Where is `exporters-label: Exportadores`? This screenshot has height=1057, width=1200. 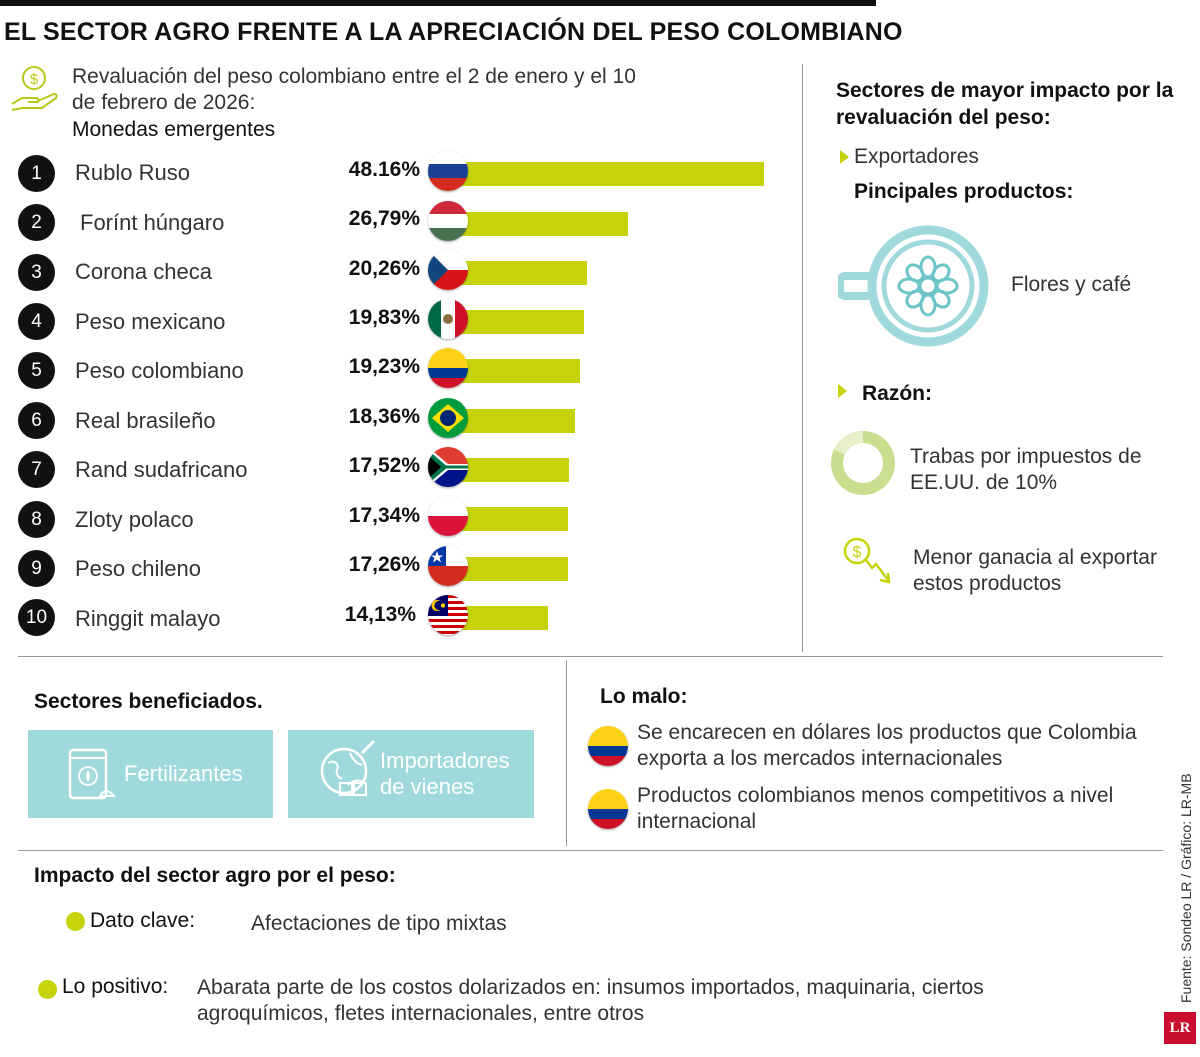
exporters-label: Exportadores is located at coordinates (916, 156).